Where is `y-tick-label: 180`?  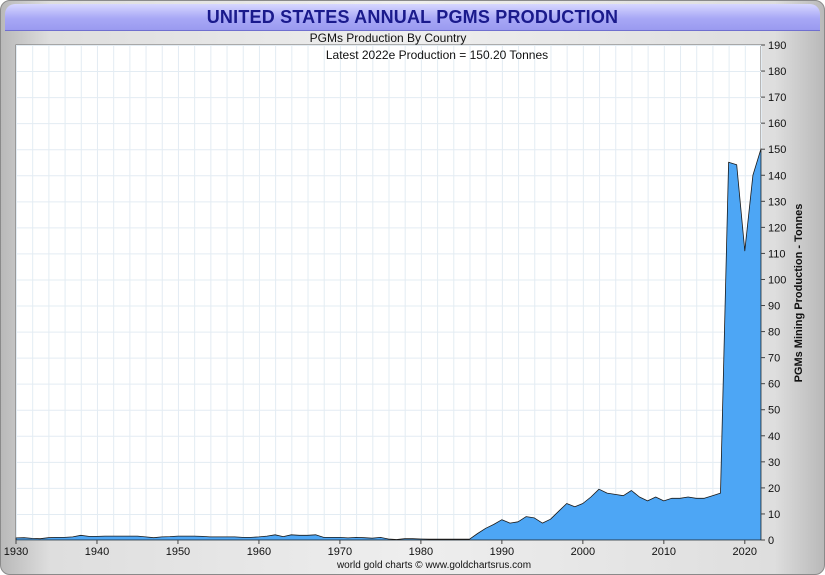 y-tick-label: 180 is located at coordinates (777, 72).